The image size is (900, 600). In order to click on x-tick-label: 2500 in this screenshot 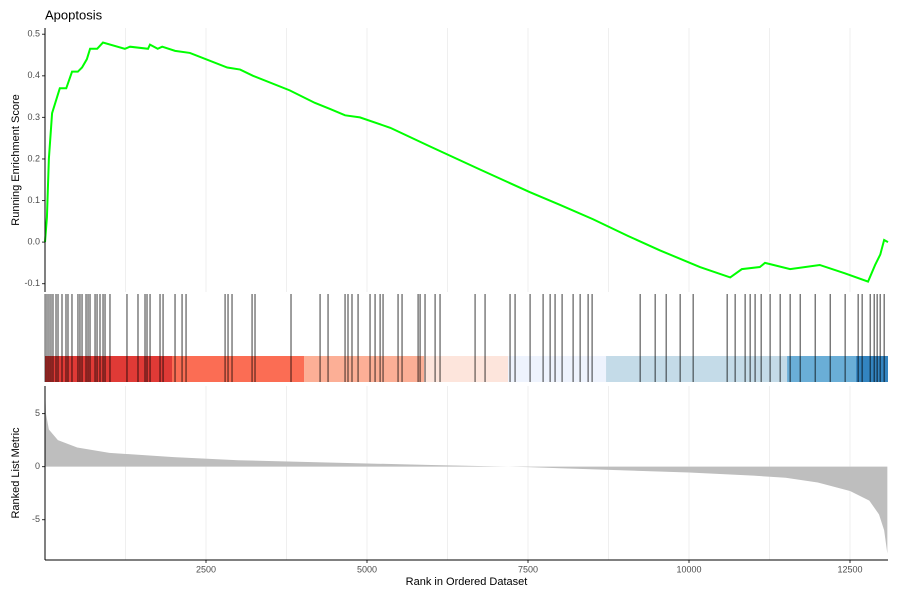, I will do `click(206, 569)`.